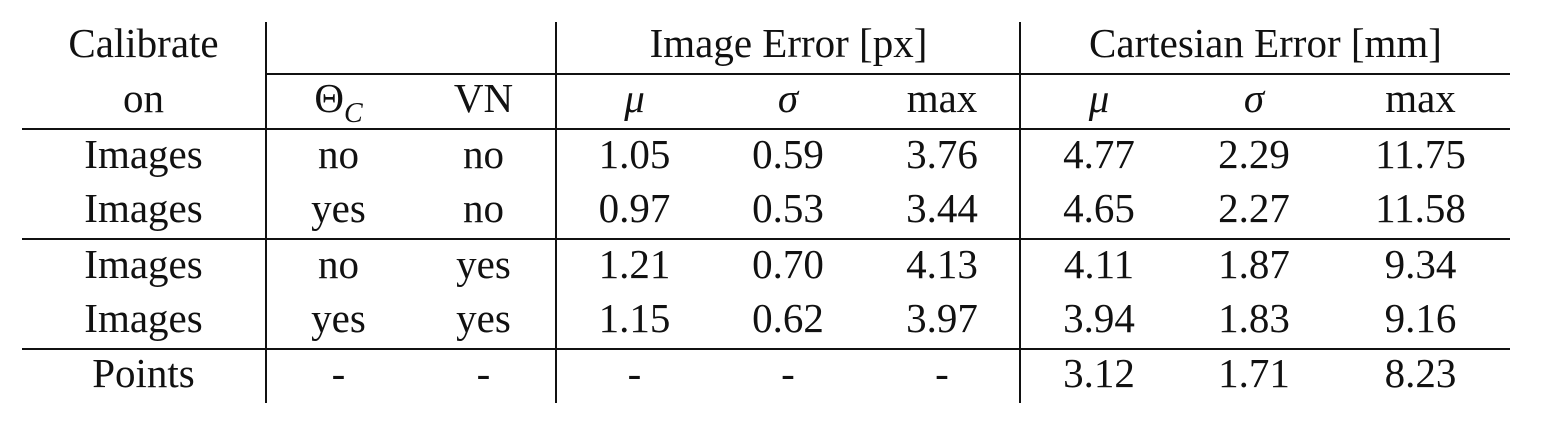 The height and width of the screenshot is (422, 1546). I want to click on cell-cart-max: 8.23, so click(1420, 373).